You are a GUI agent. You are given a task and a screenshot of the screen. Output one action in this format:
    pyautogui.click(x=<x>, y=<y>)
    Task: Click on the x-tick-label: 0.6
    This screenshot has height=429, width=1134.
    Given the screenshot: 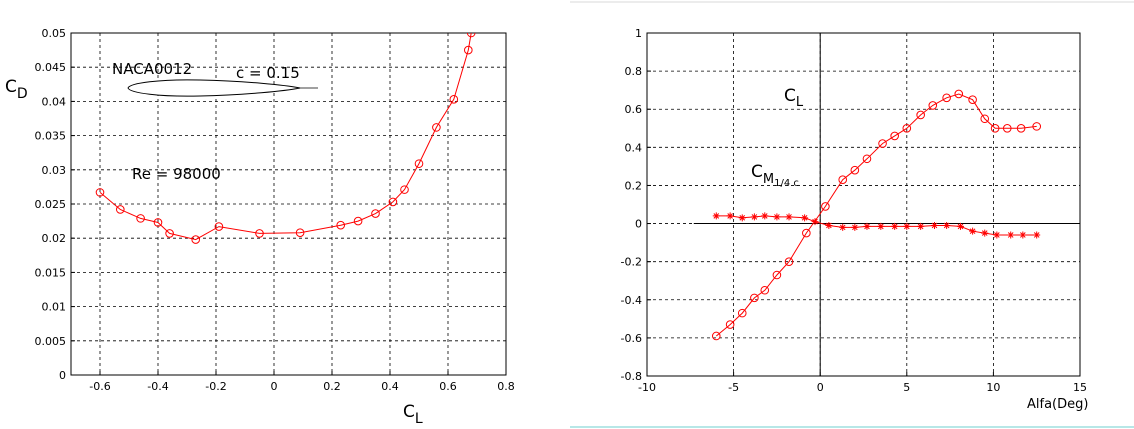 What is the action you would take?
    pyautogui.click(x=448, y=386)
    